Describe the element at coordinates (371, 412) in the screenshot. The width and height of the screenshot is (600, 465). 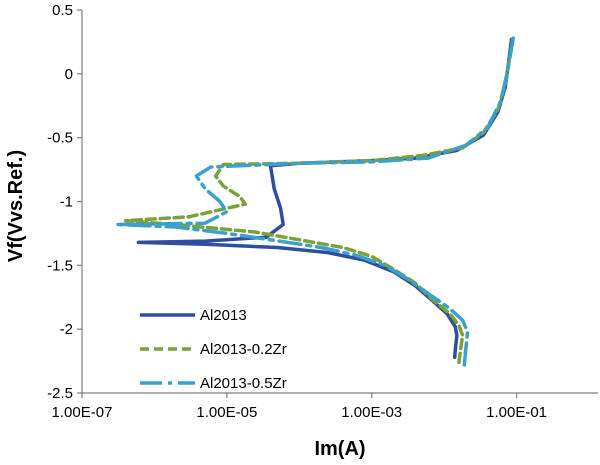
I see `x-tick-label: 1.00E-03` at that location.